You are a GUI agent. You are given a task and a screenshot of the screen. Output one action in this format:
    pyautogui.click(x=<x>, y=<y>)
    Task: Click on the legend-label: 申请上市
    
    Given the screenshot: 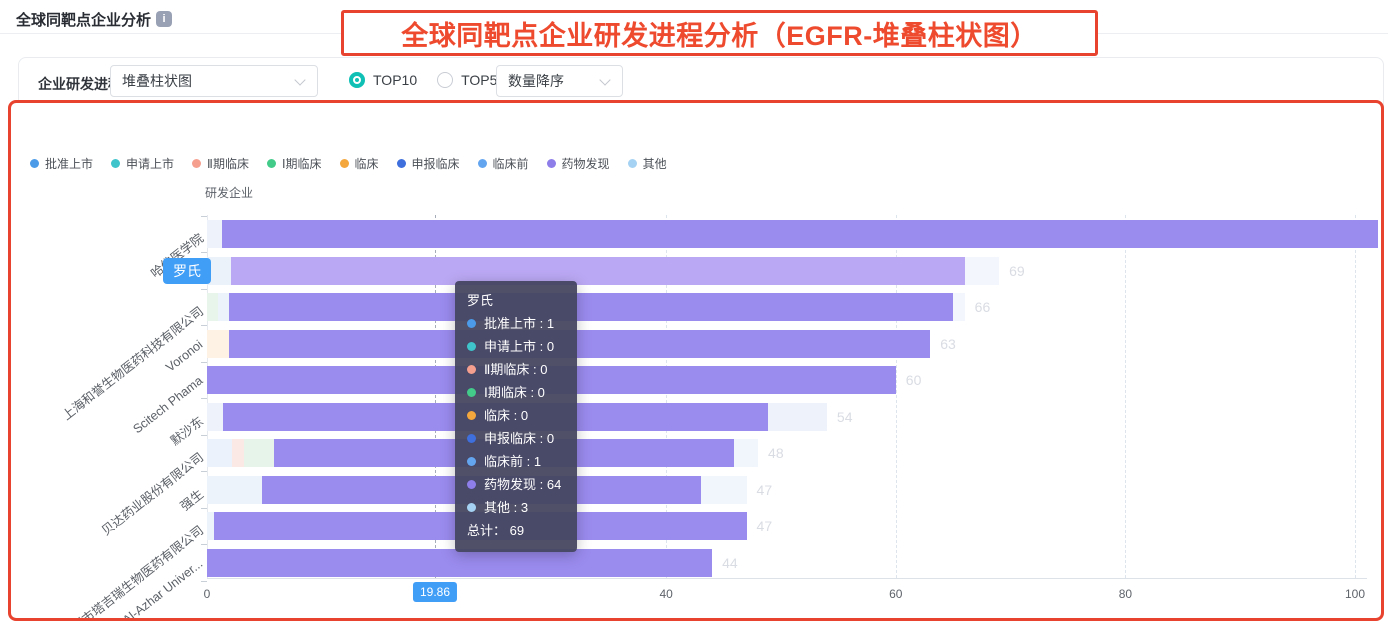 What is the action you would take?
    pyautogui.click(x=150, y=164)
    